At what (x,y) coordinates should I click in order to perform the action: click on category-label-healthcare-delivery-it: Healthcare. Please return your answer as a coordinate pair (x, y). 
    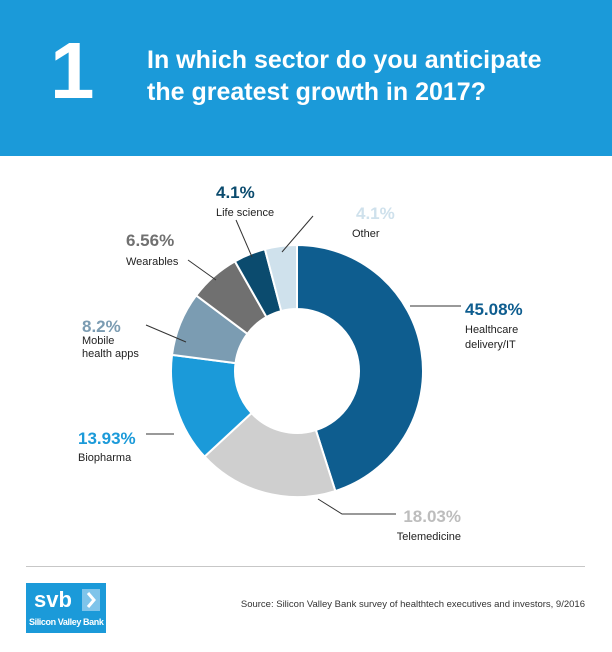
    Looking at the image, I should click on (491, 330).